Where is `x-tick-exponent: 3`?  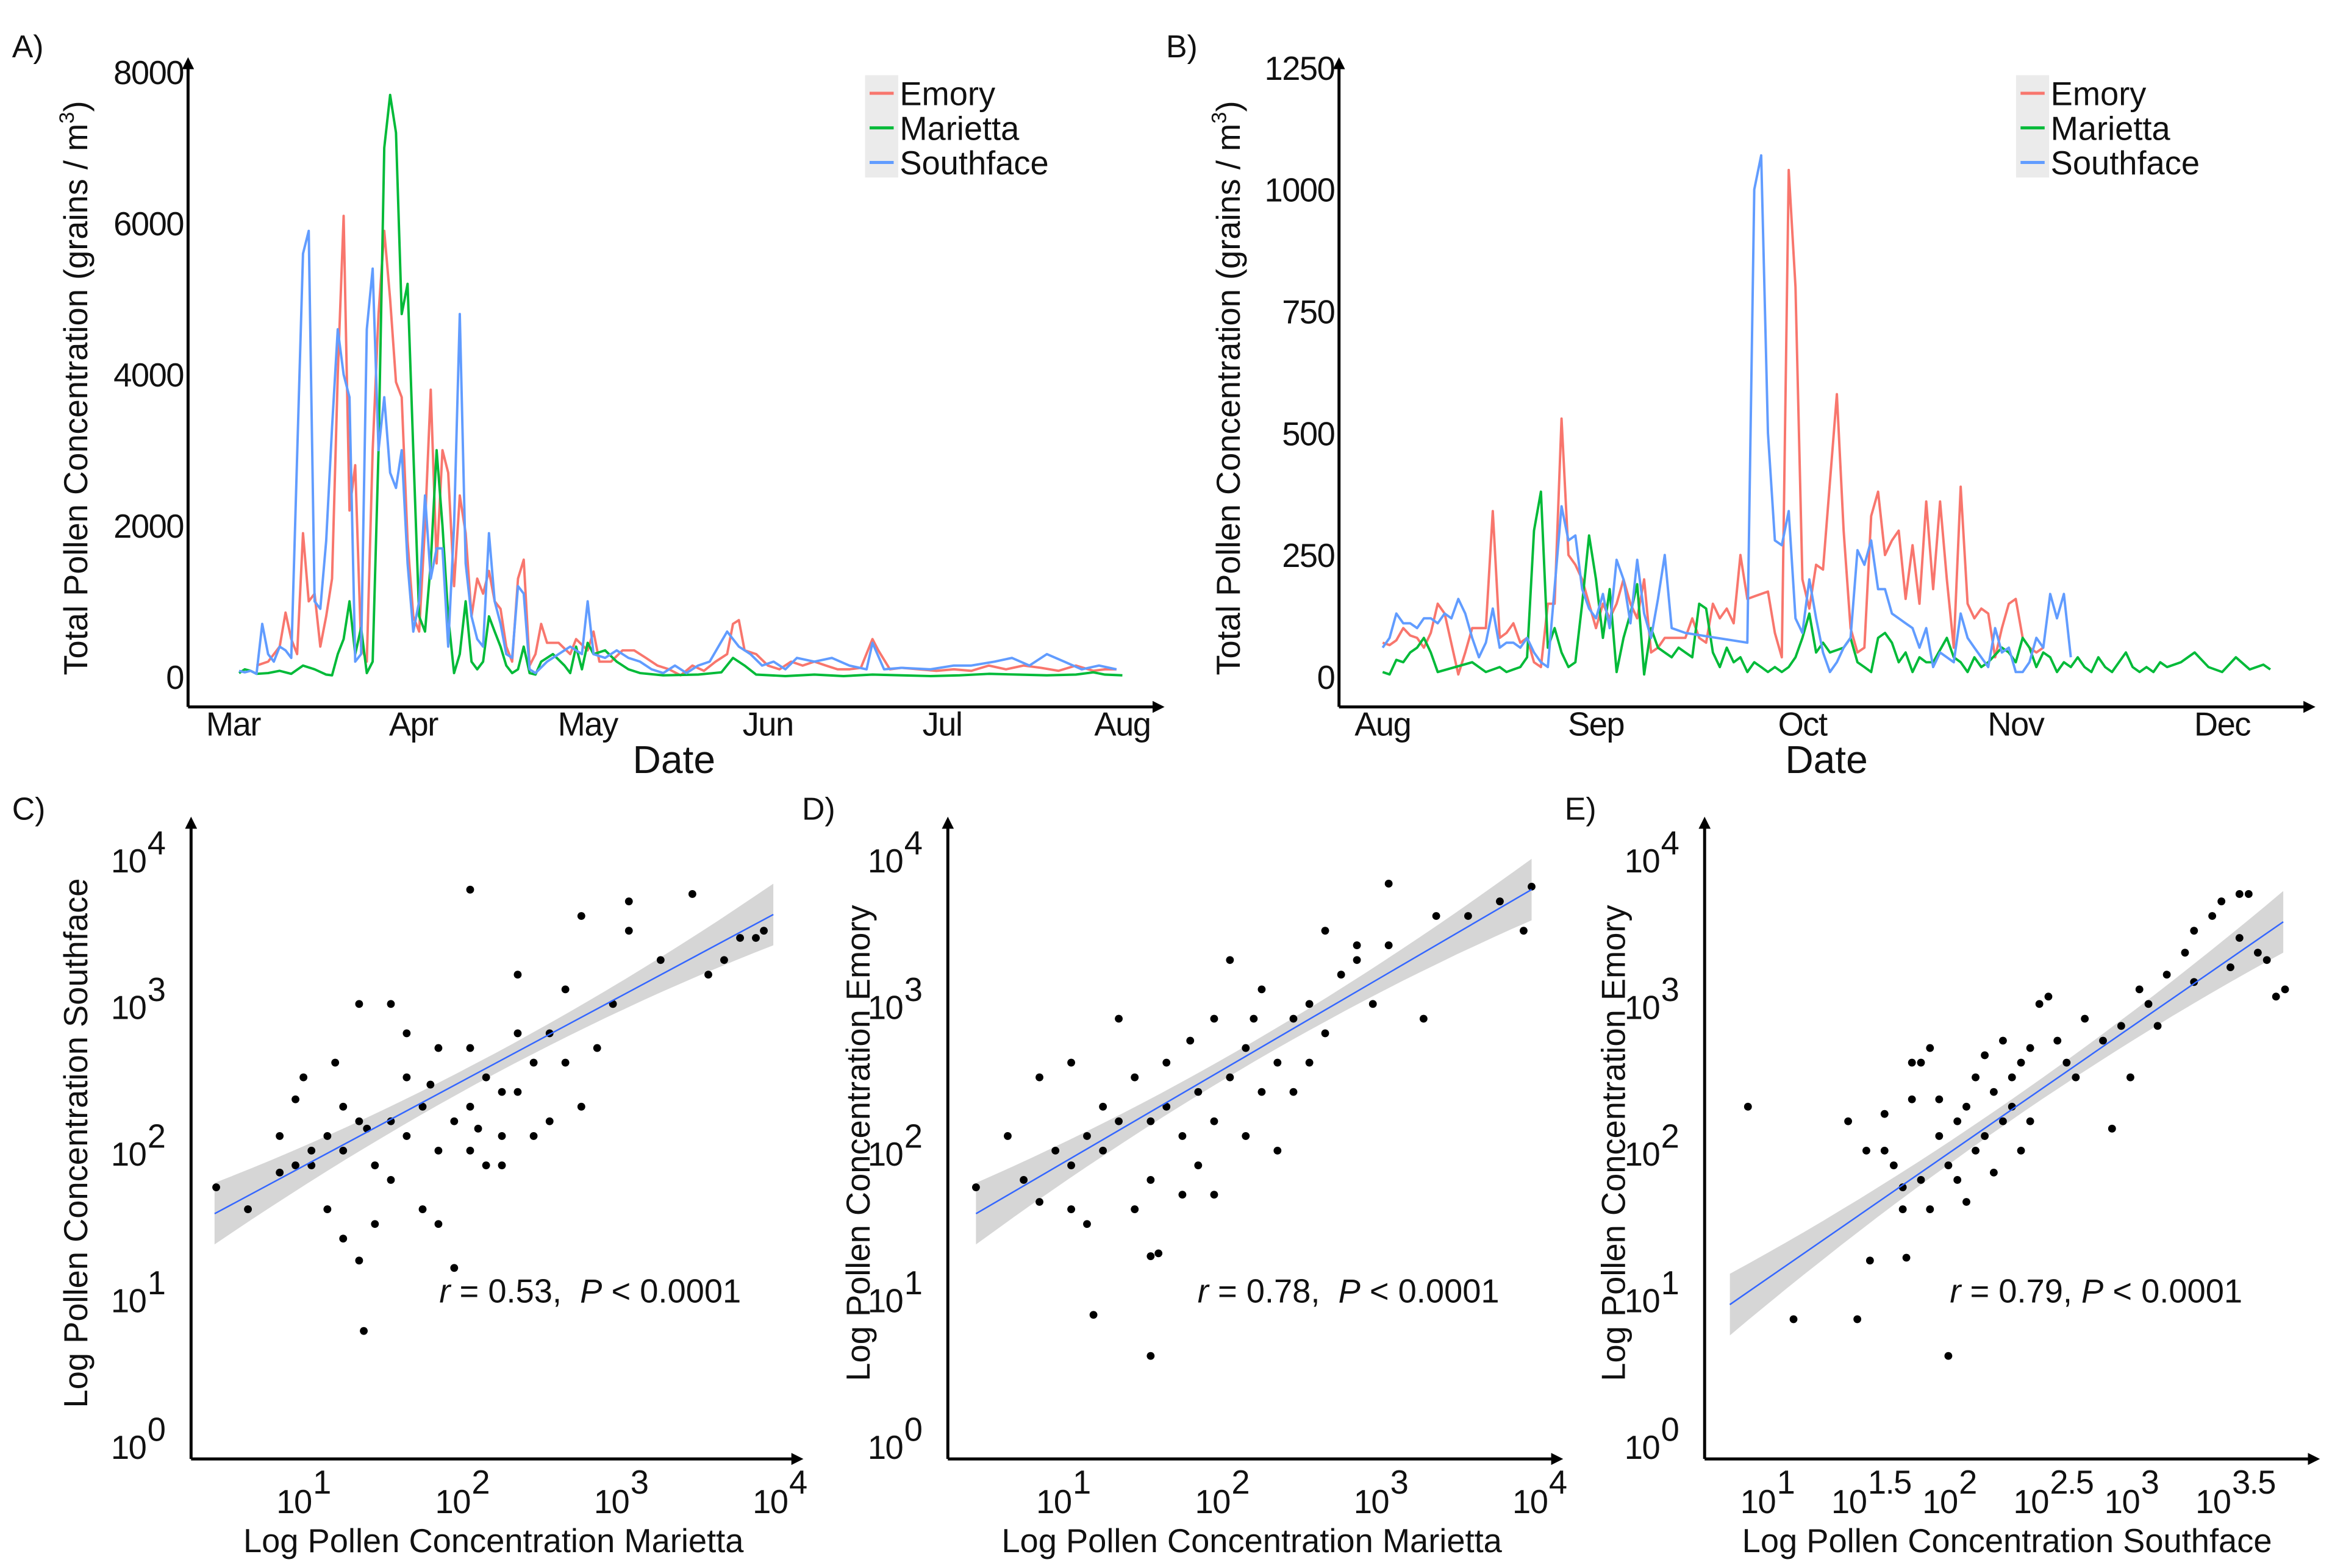 x-tick-exponent: 3 is located at coordinates (2150, 1483).